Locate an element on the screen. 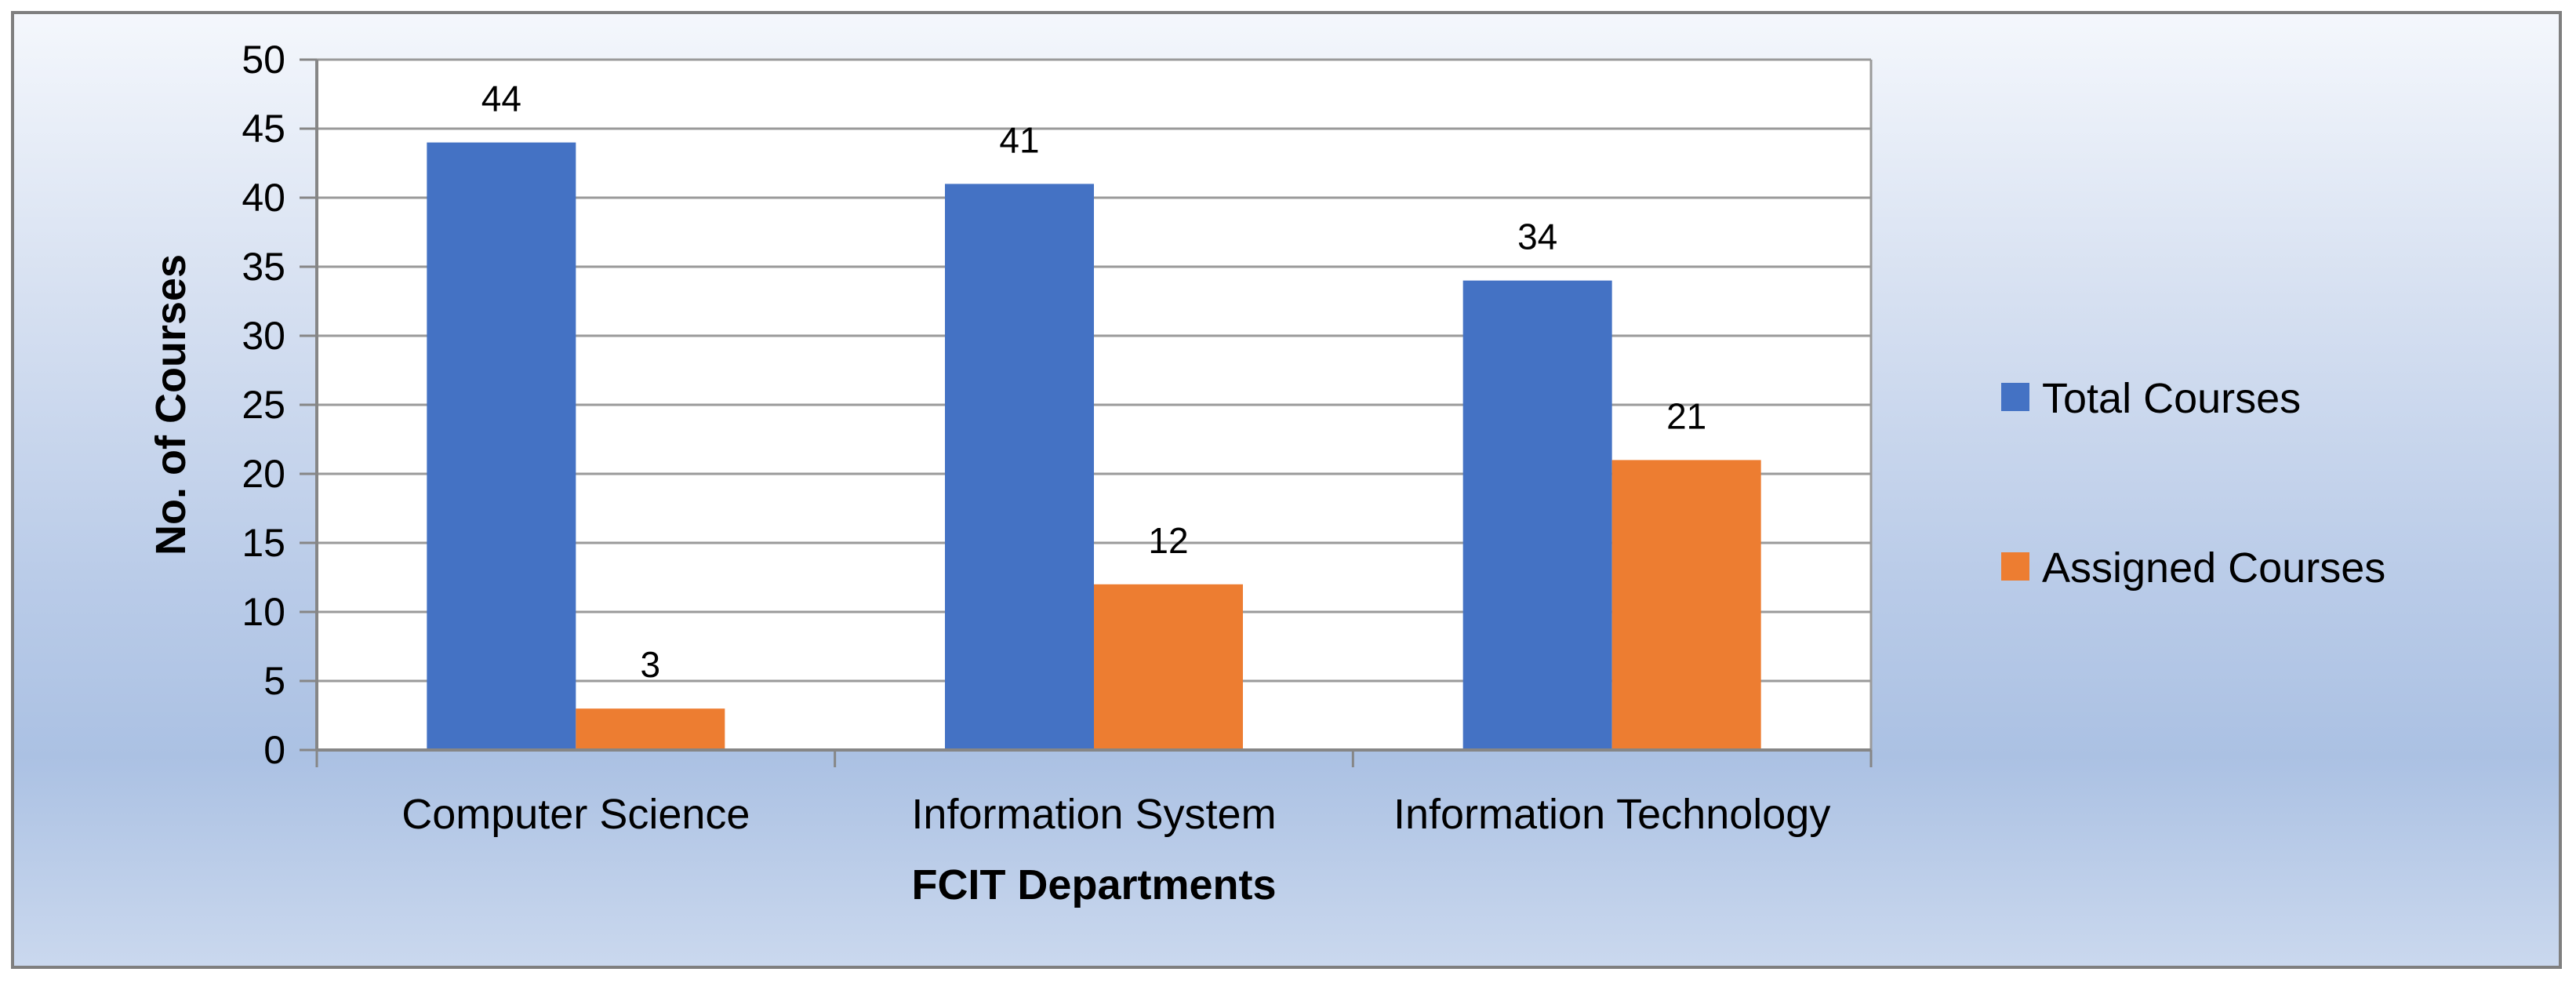 Image resolution: width=2576 pixels, height=983 pixels. legend-label-total-courses: Total Courses is located at coordinates (2171, 398).